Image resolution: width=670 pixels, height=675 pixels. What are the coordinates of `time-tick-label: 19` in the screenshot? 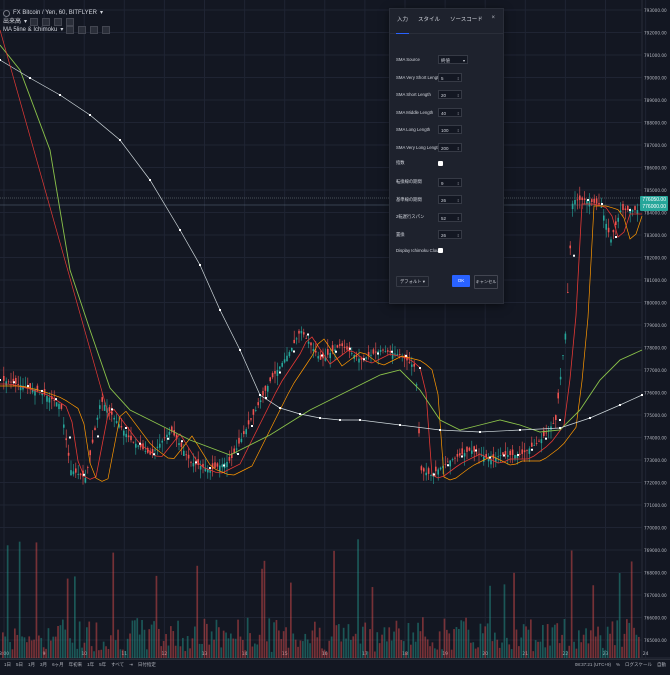 It's located at (445, 654).